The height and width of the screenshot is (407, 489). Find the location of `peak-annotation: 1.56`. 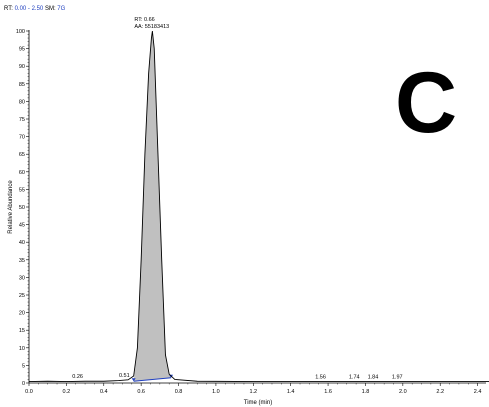

peak-annotation: 1.56 is located at coordinates (320, 378).